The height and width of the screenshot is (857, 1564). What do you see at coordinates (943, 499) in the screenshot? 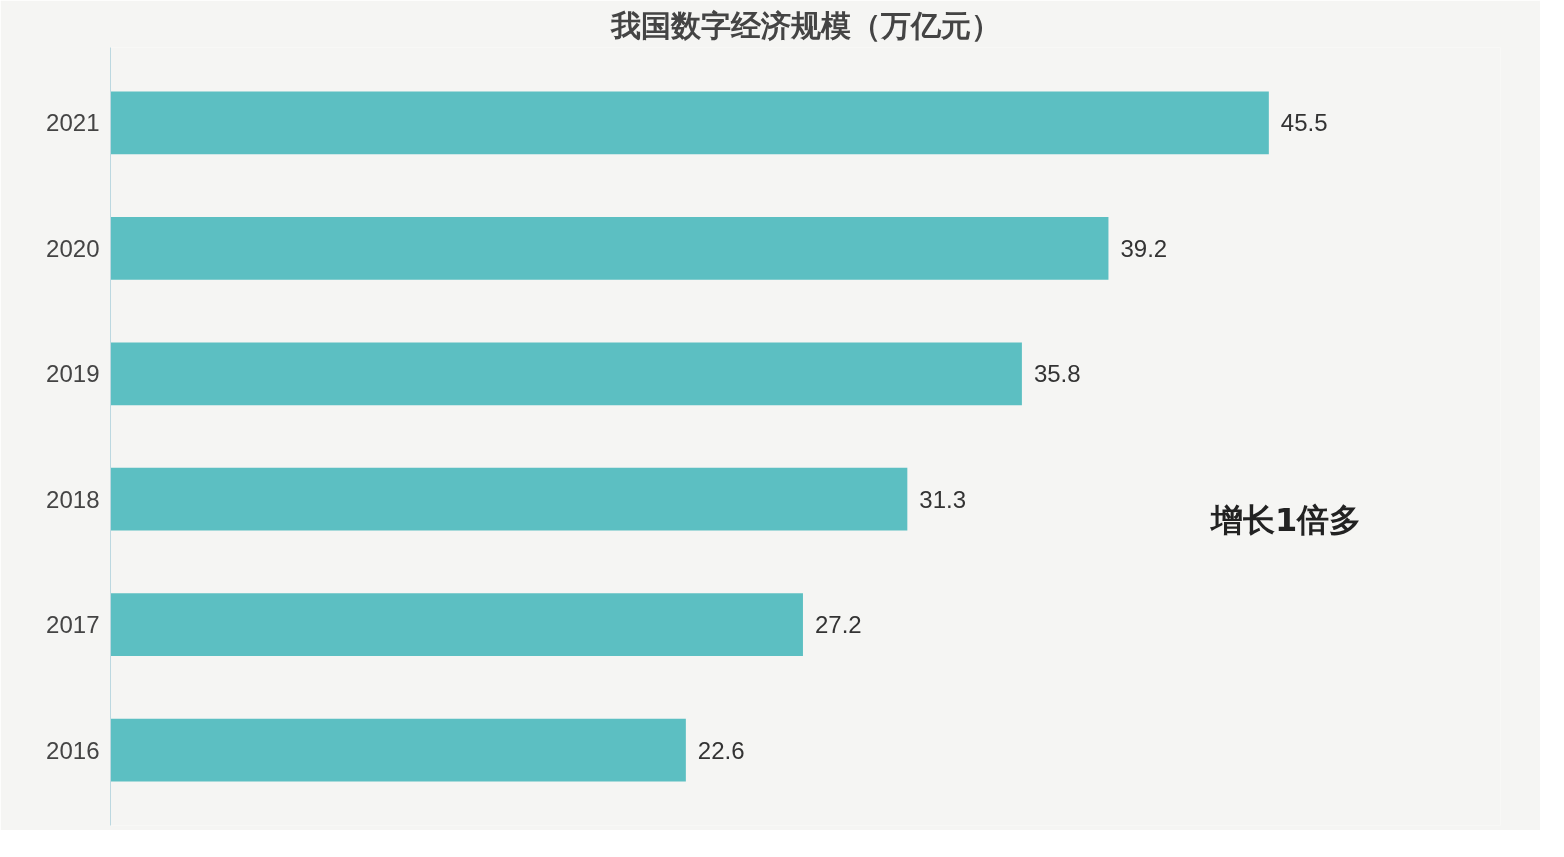
I see `data-label: 31.3` at bounding box center [943, 499].